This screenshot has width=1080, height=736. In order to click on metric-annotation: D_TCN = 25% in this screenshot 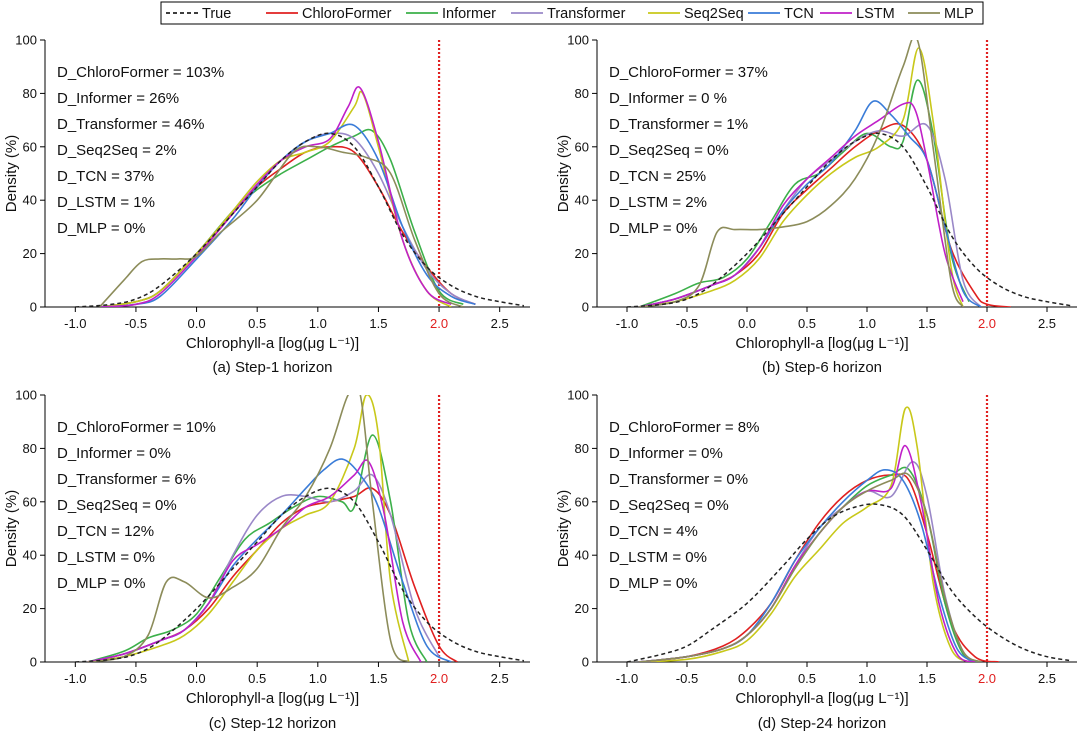, I will do `click(657, 176)`.